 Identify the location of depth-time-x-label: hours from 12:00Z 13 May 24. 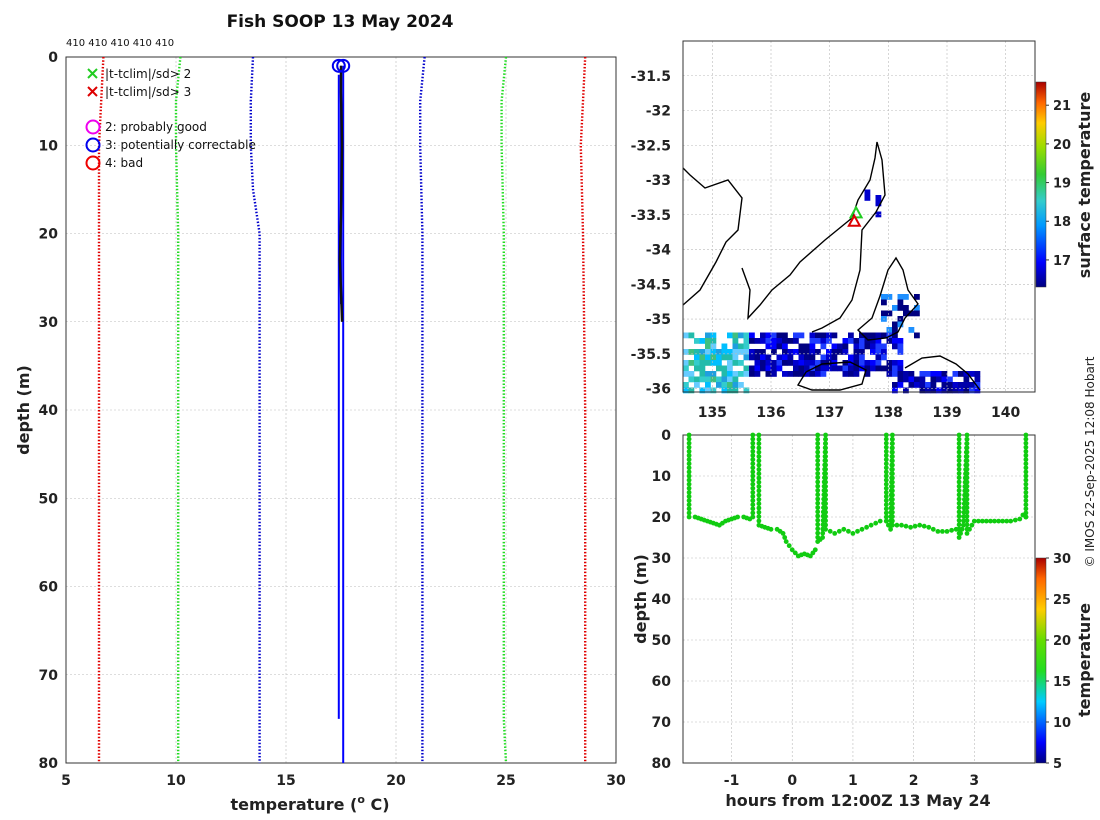
(857, 800).